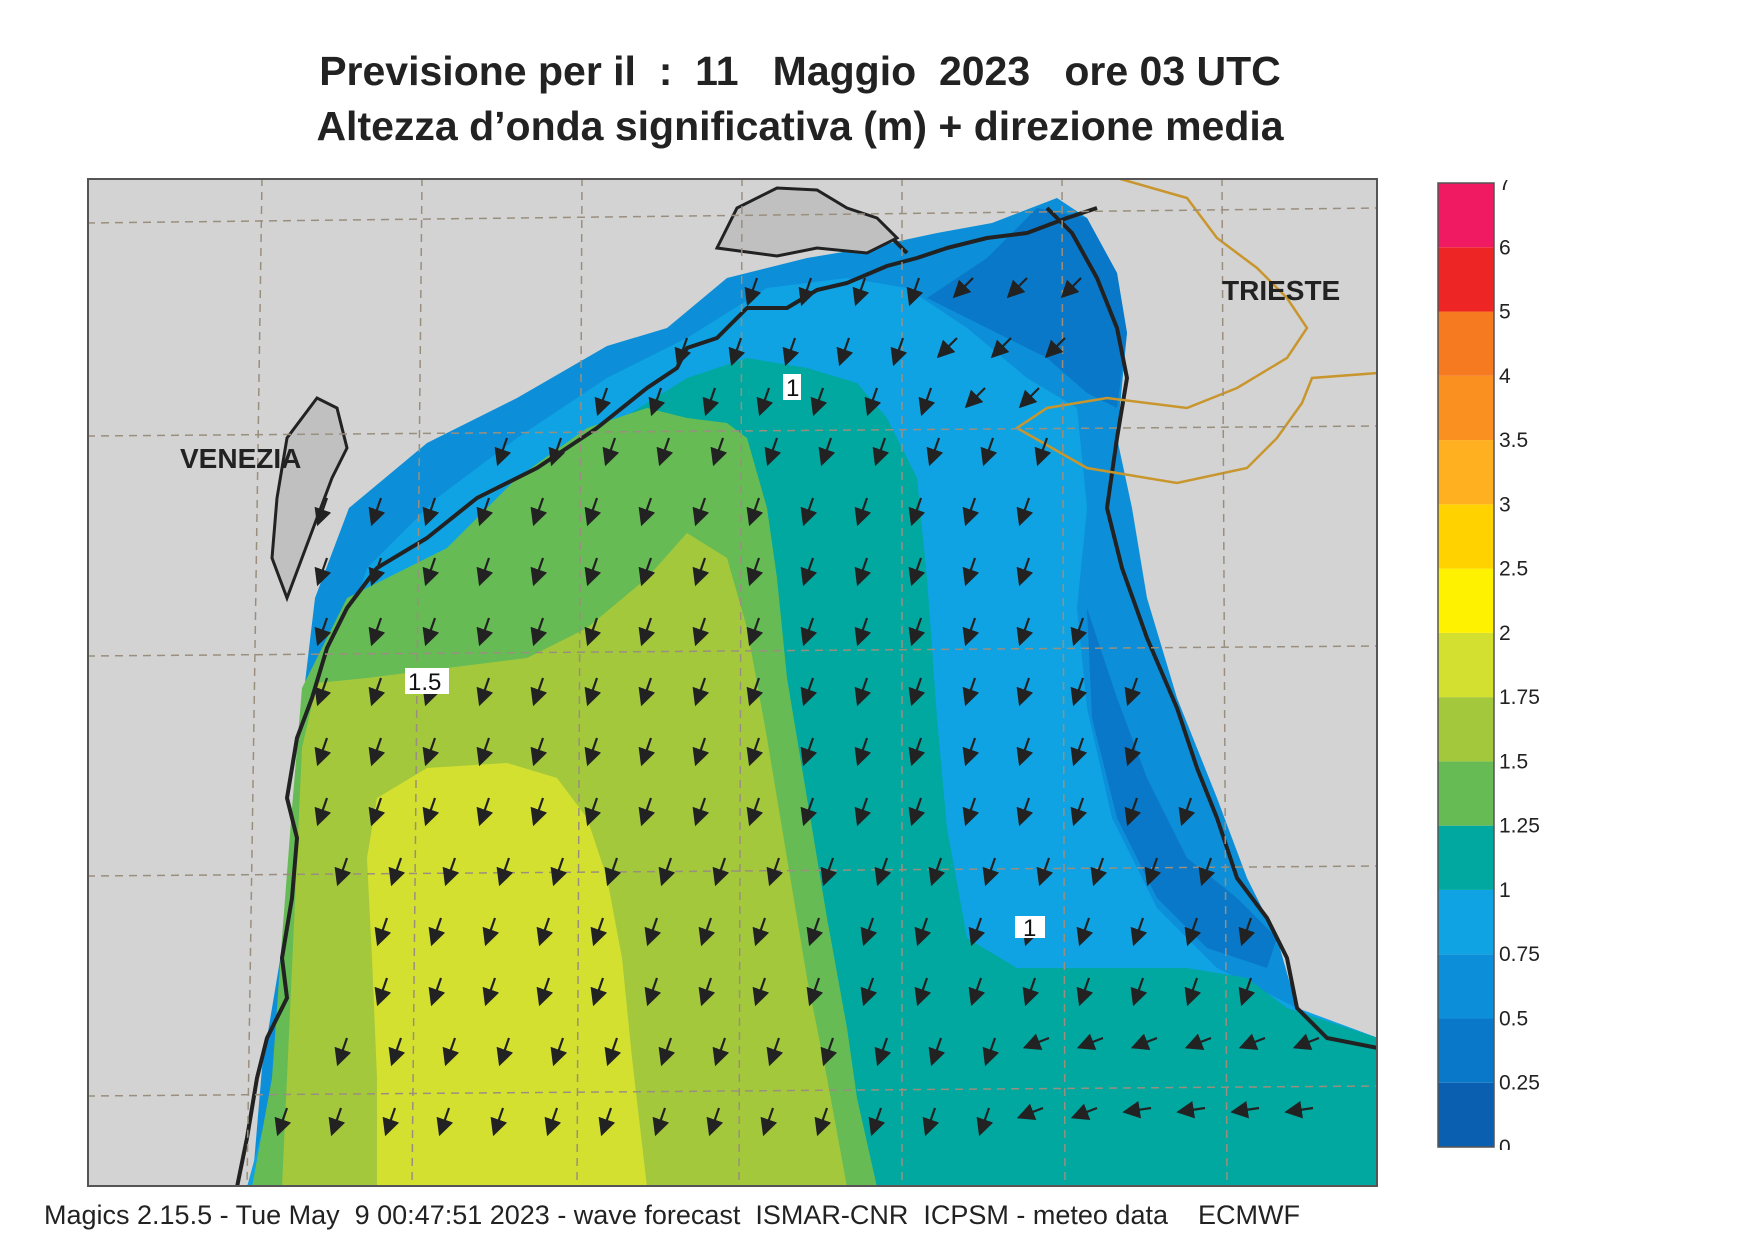 This screenshot has width=1755, height=1242. Describe the element at coordinates (424, 682) in the screenshot. I see `contour-label-1.5: 1.5` at that location.